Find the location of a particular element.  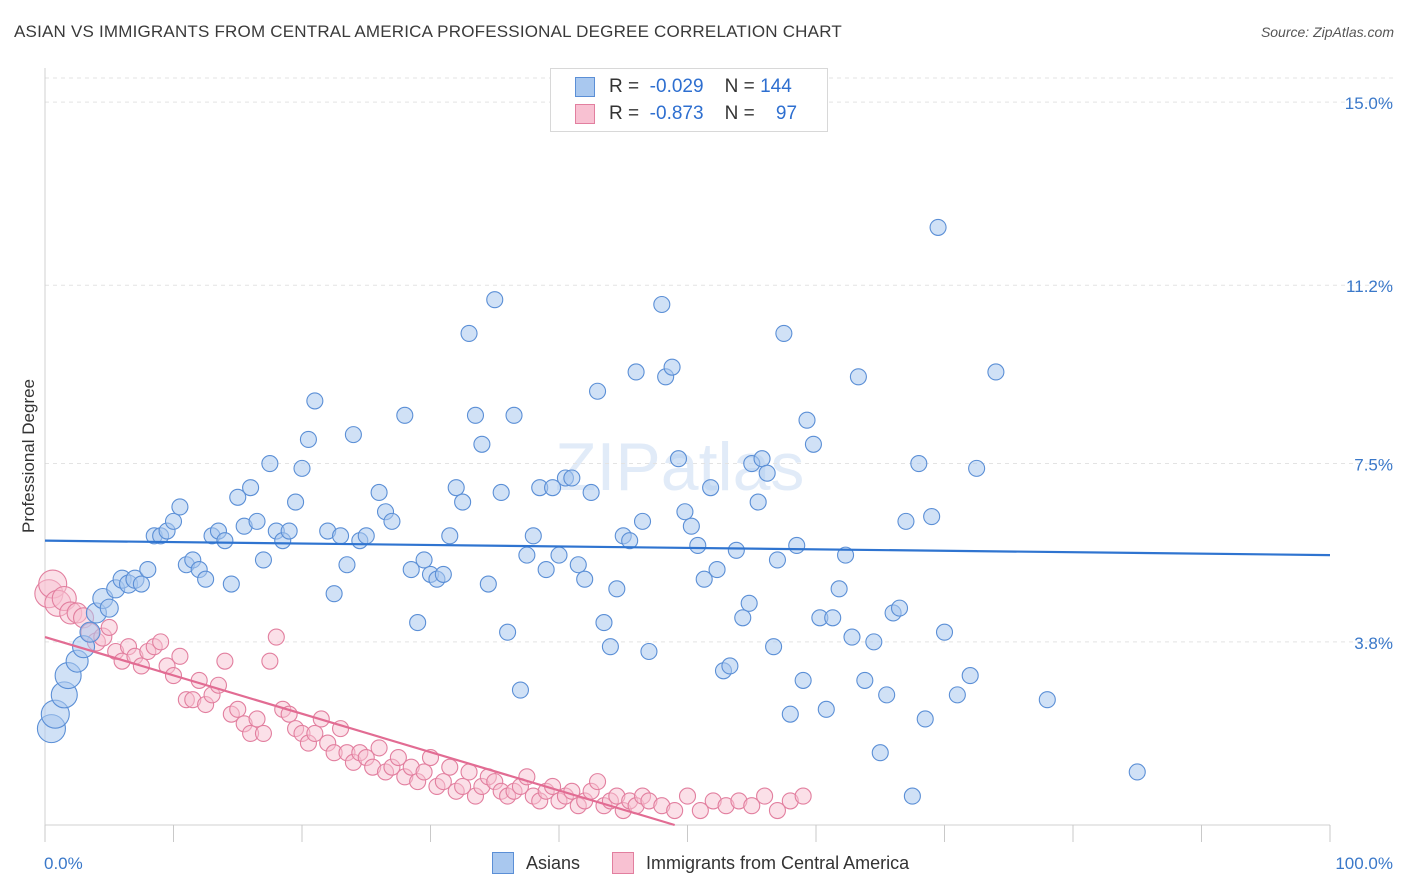

x-tick-label-min: 0.0% is located at coordinates (63, 863).